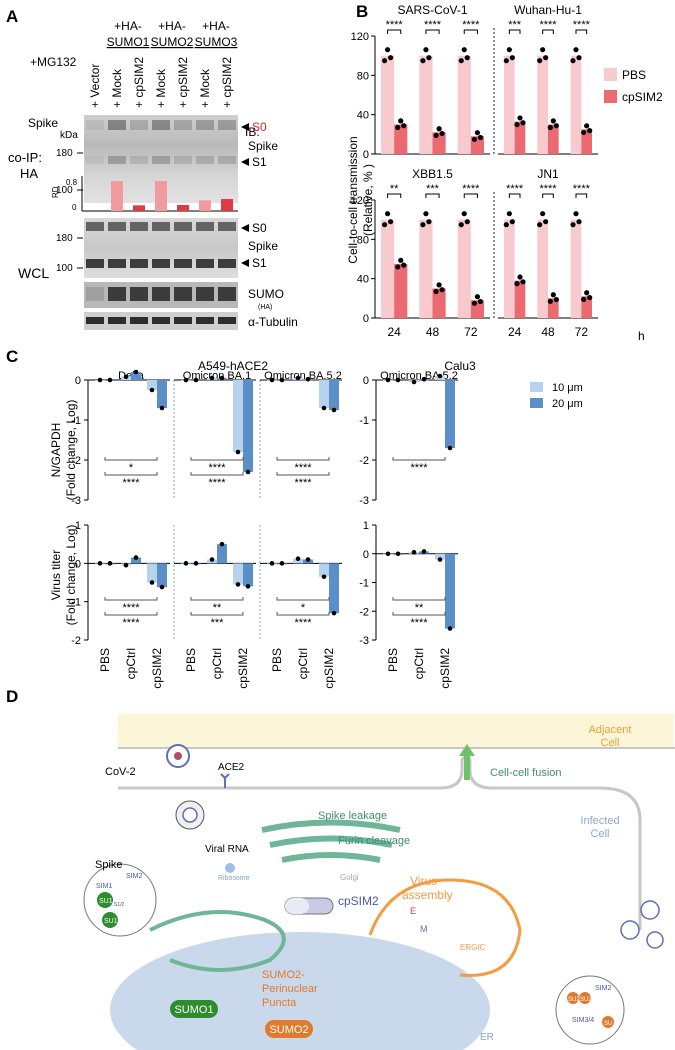  I want to click on virus-assembly-label-1: Virus, so click(423, 881).